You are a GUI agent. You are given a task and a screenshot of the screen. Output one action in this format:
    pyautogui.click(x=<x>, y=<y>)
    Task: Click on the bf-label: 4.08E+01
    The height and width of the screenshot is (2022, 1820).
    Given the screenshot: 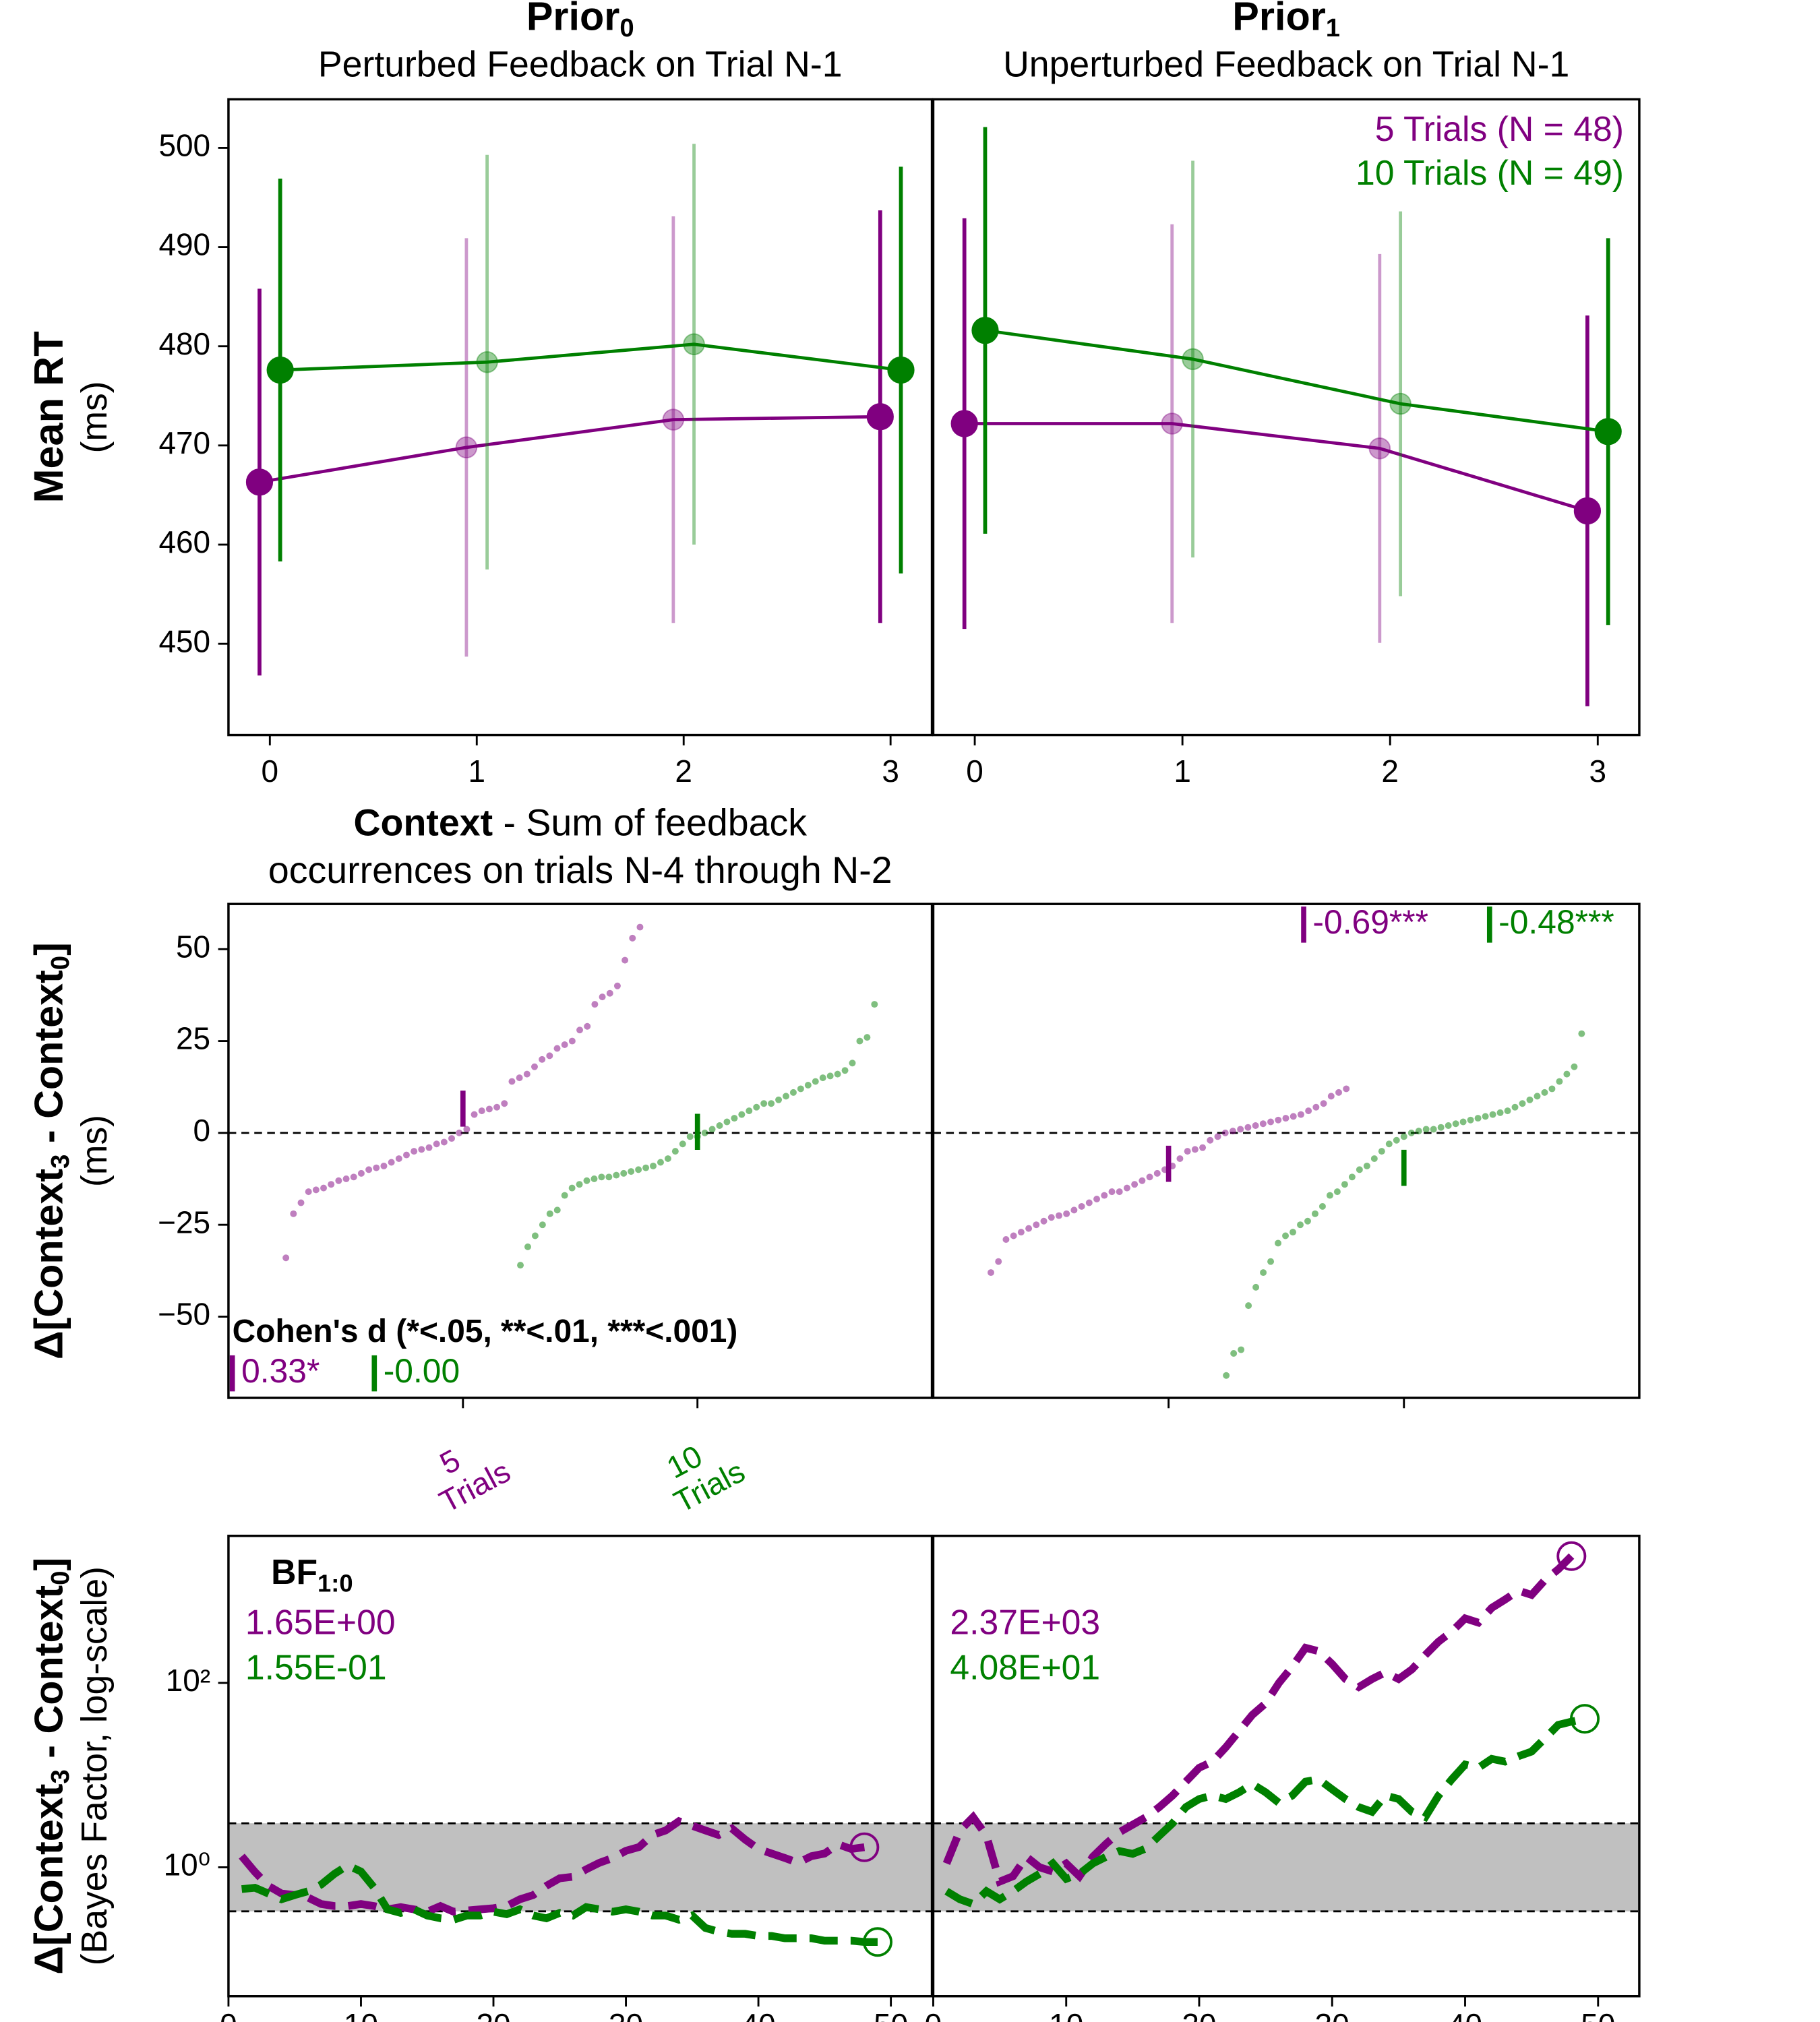 What is the action you would take?
    pyautogui.click(x=1025, y=1666)
    